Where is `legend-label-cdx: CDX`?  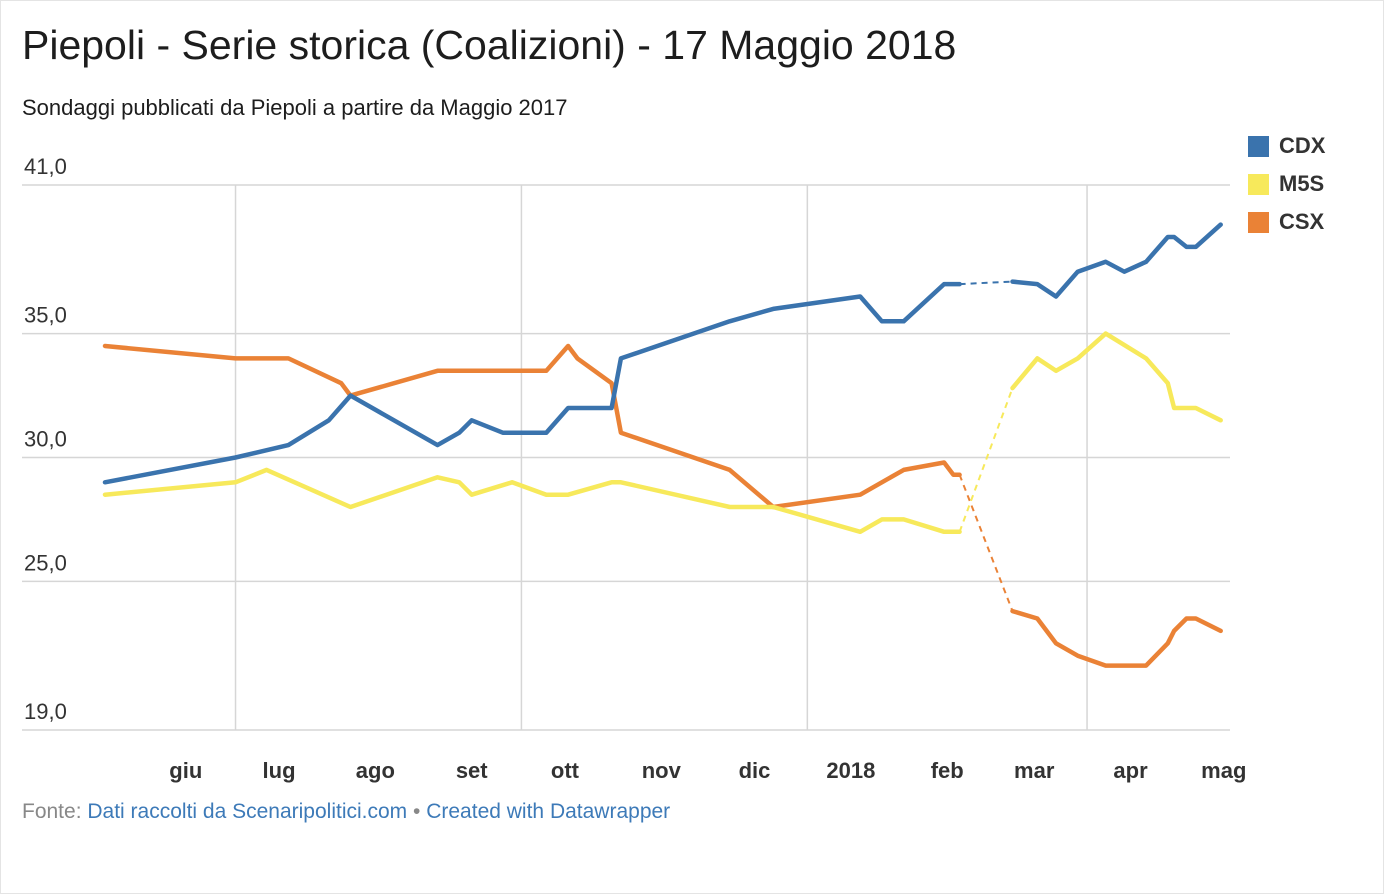 legend-label-cdx: CDX is located at coordinates (1302, 145).